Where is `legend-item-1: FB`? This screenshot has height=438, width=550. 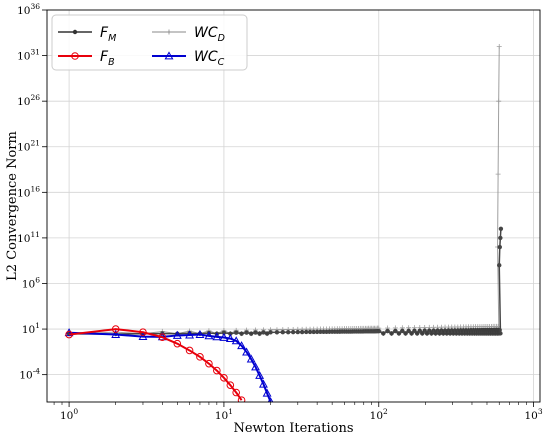 legend-item-1: FB is located at coordinates (86, 58).